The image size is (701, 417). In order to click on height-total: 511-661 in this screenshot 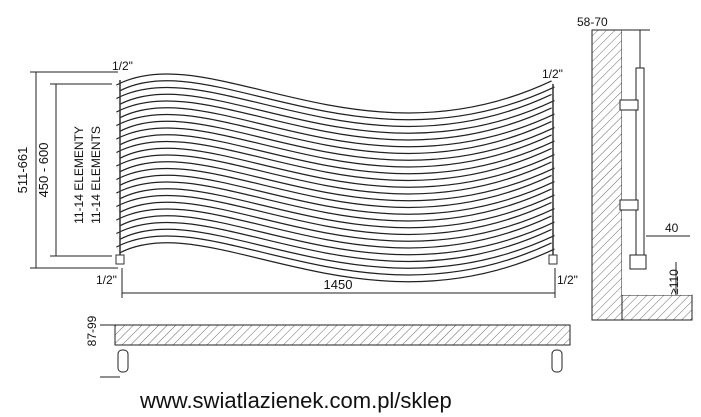, I will do `click(22, 170)`.